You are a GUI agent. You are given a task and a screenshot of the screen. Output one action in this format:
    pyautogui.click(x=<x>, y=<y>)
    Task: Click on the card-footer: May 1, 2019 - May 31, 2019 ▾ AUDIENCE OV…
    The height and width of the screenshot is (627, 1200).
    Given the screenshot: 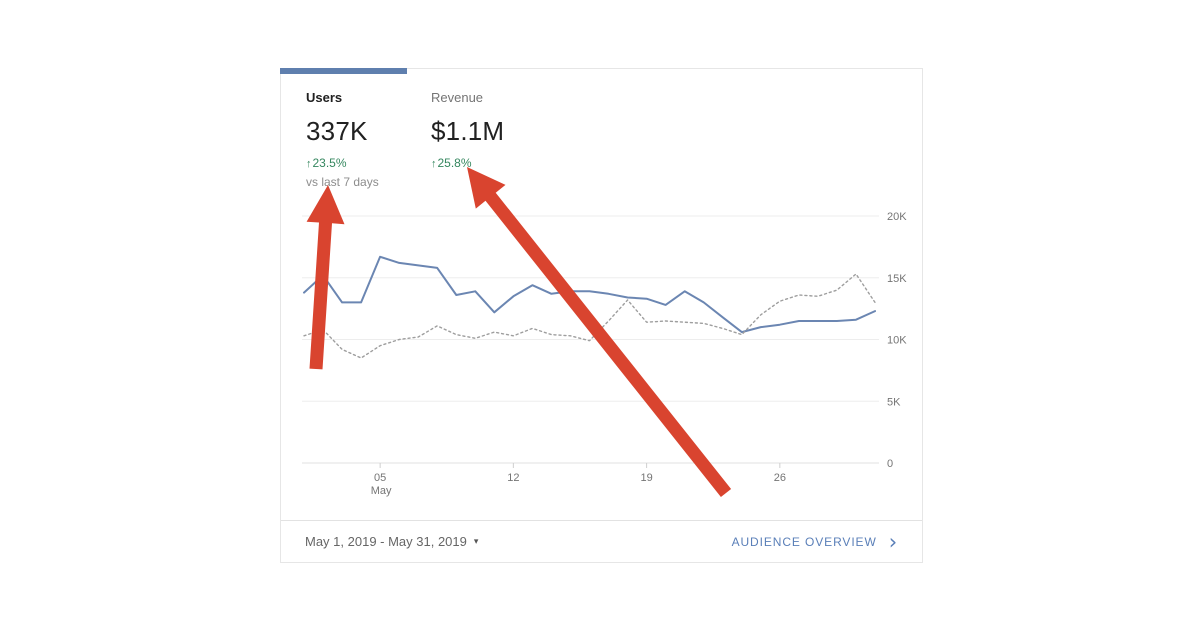 What is the action you would take?
    pyautogui.click(x=601, y=541)
    